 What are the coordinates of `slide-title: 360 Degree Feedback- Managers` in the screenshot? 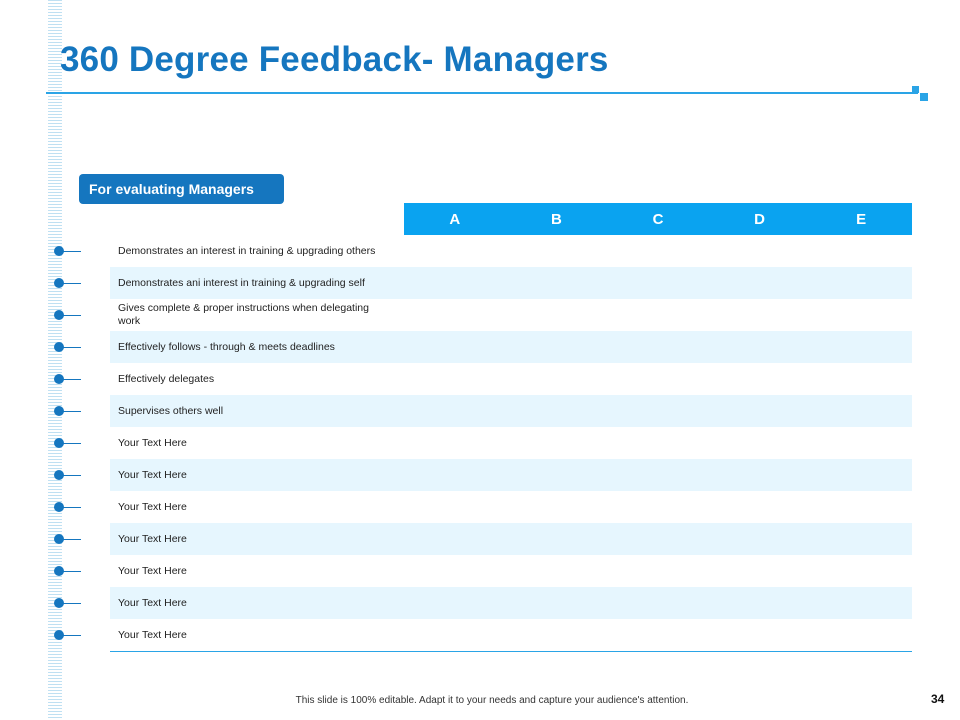 It's located at (334, 59).